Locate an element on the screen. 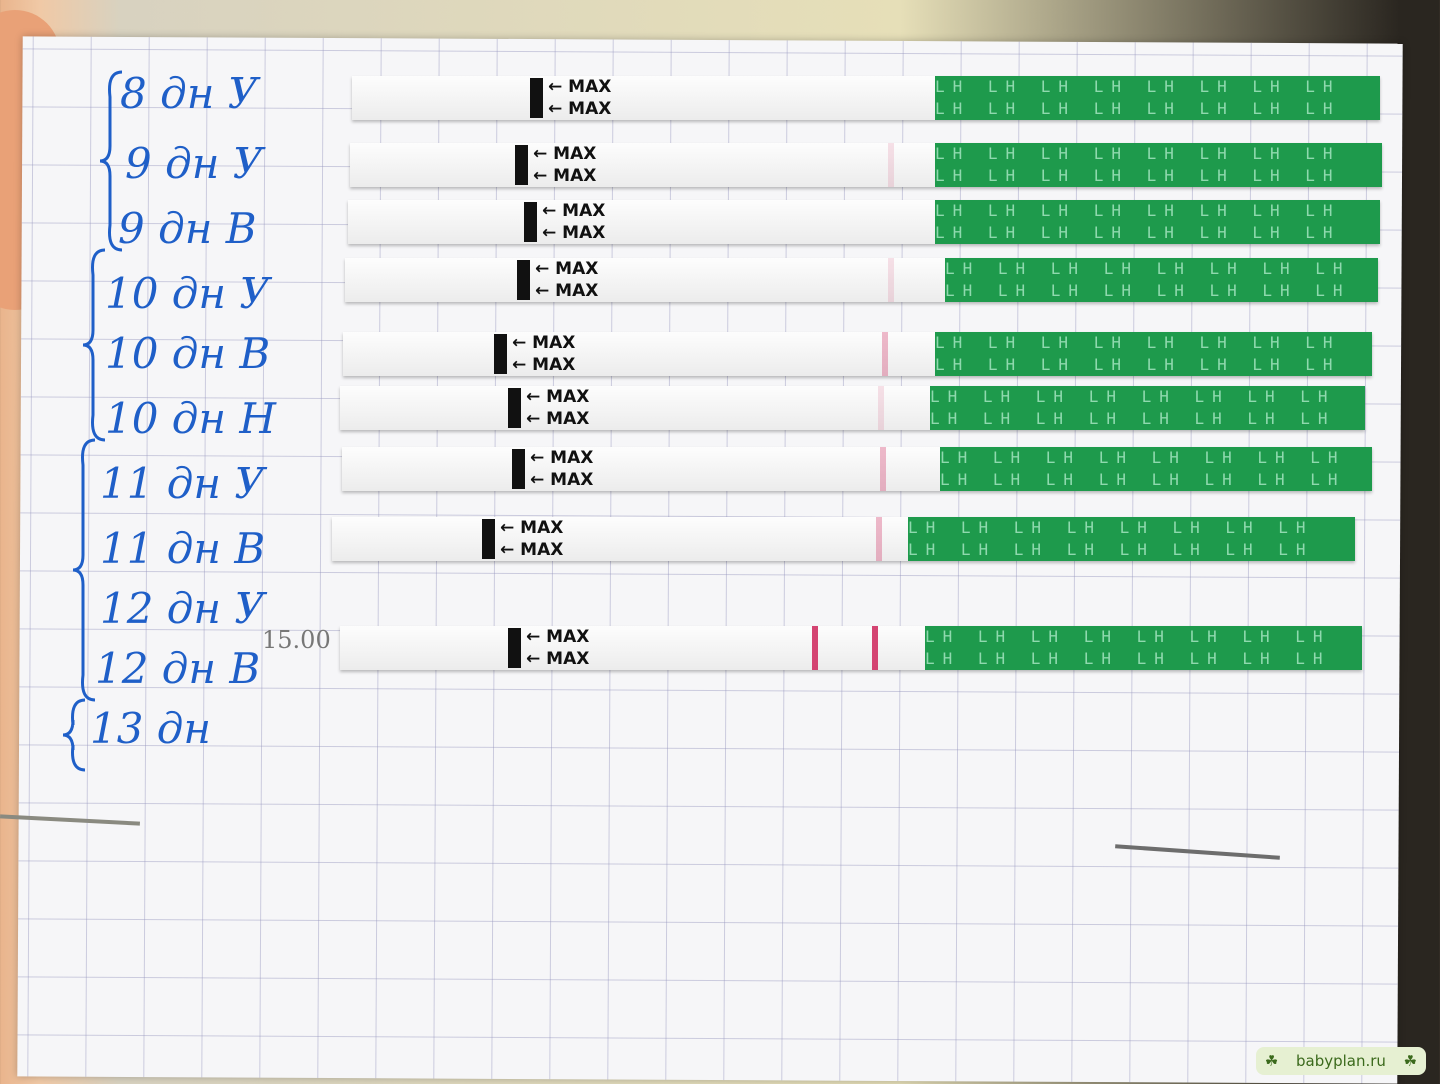  day-label: 10 дн У is located at coordinates (187, 293).